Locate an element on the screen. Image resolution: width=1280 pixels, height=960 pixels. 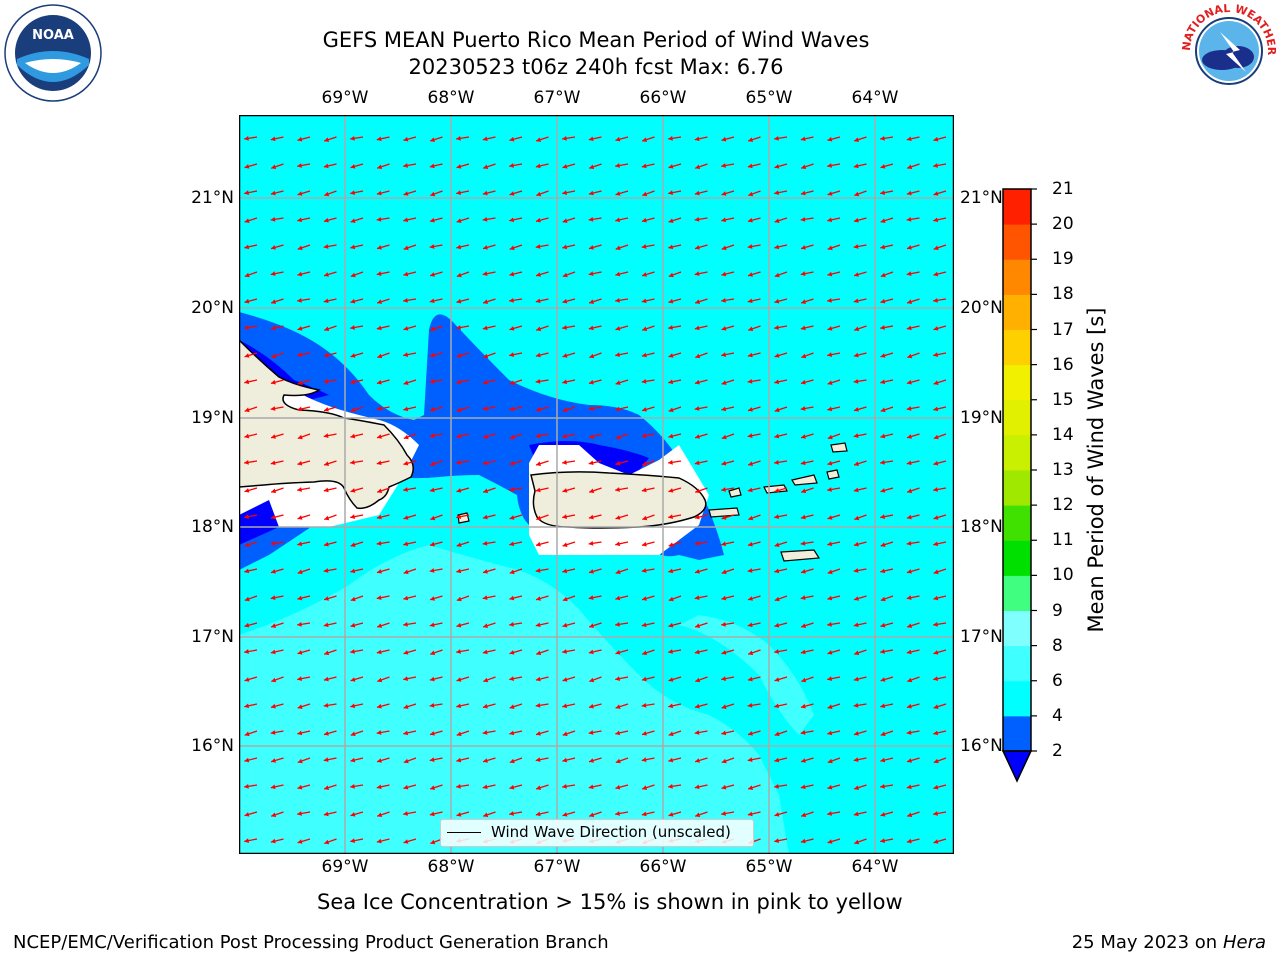
colorbar-segment is located at coordinates (1017, 488).